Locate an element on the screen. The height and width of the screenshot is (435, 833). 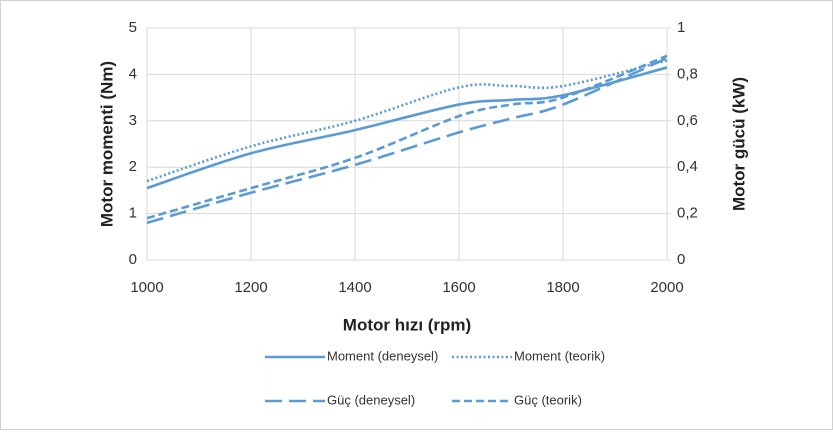
y2-axis-title: Motor gücü (kW) is located at coordinates (738, 144).